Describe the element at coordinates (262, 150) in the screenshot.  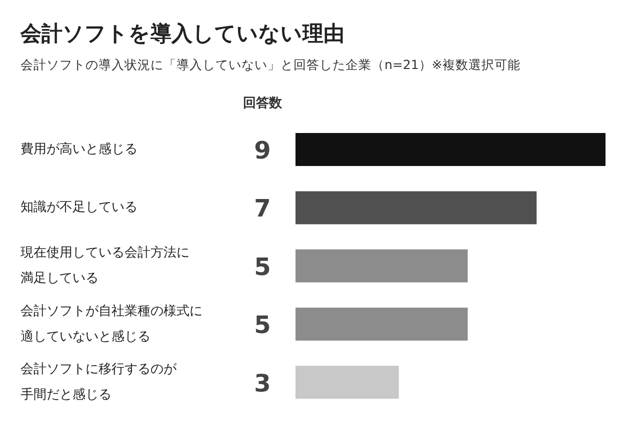
I see `data-label: 9` at that location.